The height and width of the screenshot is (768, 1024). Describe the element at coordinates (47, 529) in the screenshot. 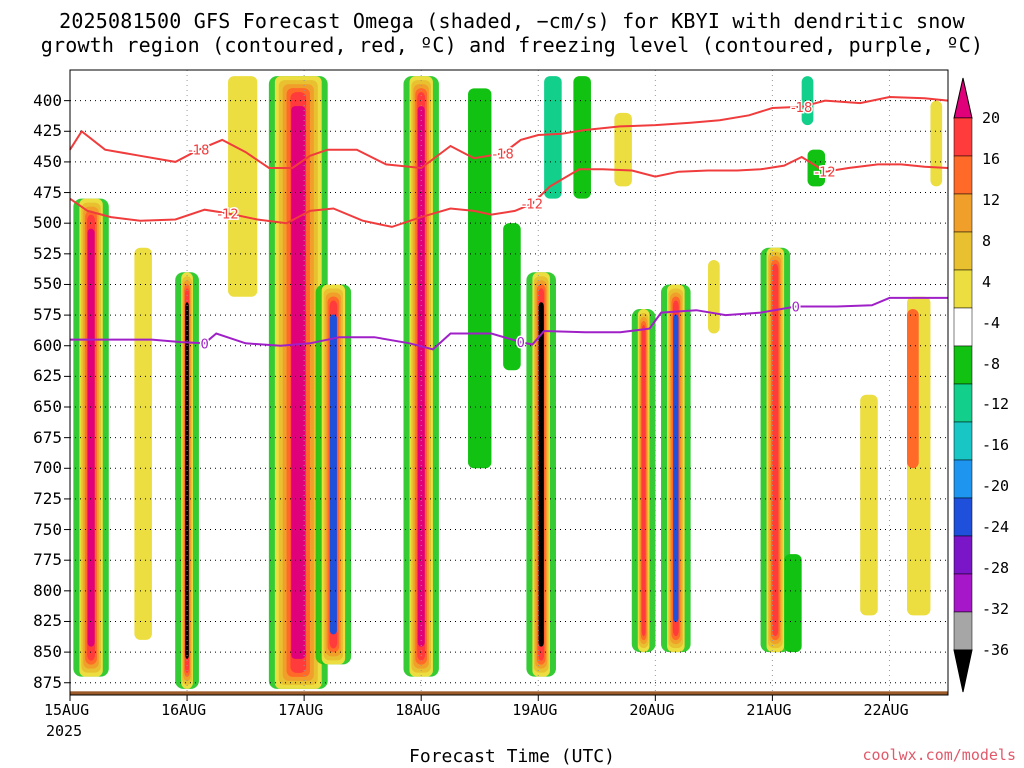

I see `y-tick-label: 750` at that location.